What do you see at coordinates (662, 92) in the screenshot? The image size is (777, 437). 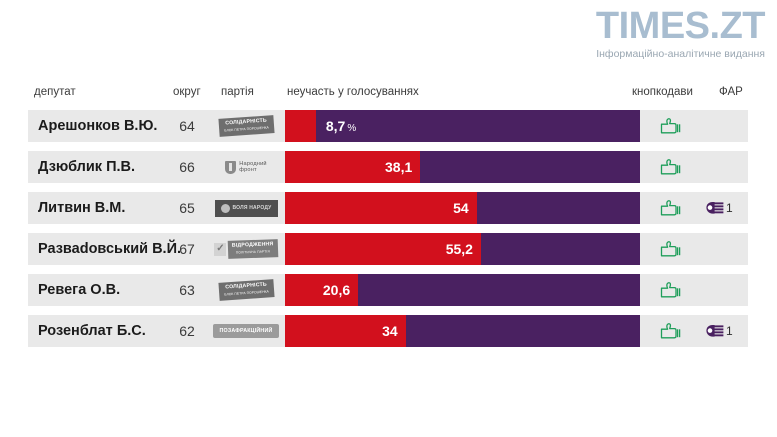 I see `column-header-buttons: кнопкодави` at bounding box center [662, 92].